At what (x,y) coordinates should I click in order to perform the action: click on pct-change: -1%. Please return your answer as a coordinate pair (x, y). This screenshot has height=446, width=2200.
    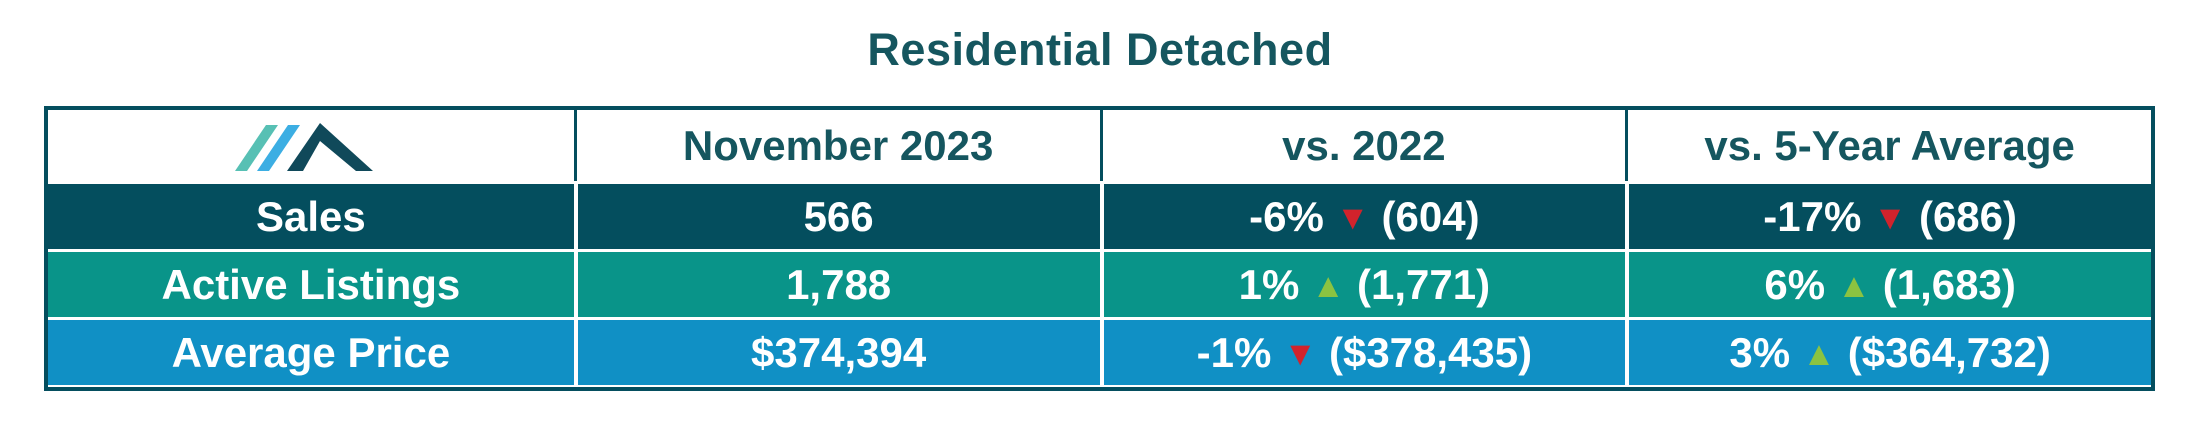
    Looking at the image, I should click on (1234, 352).